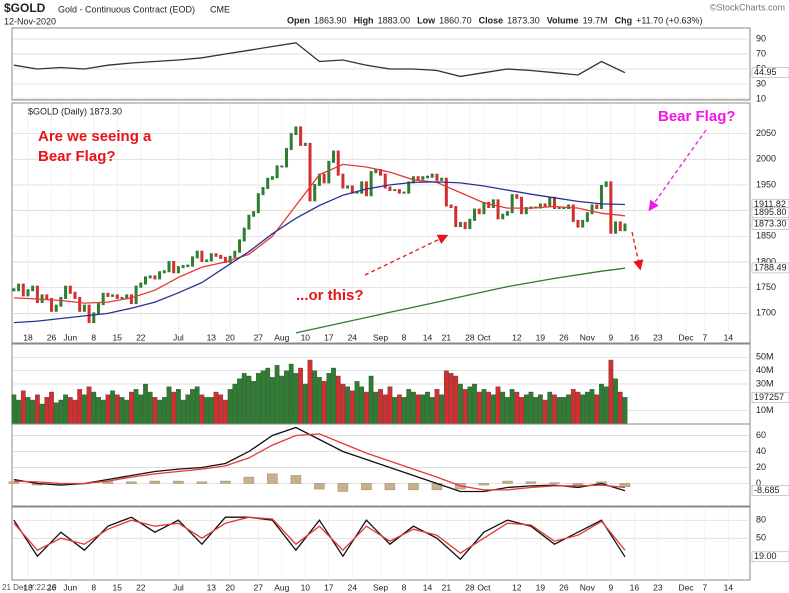  I want to click on arrow, so click(637, 251).